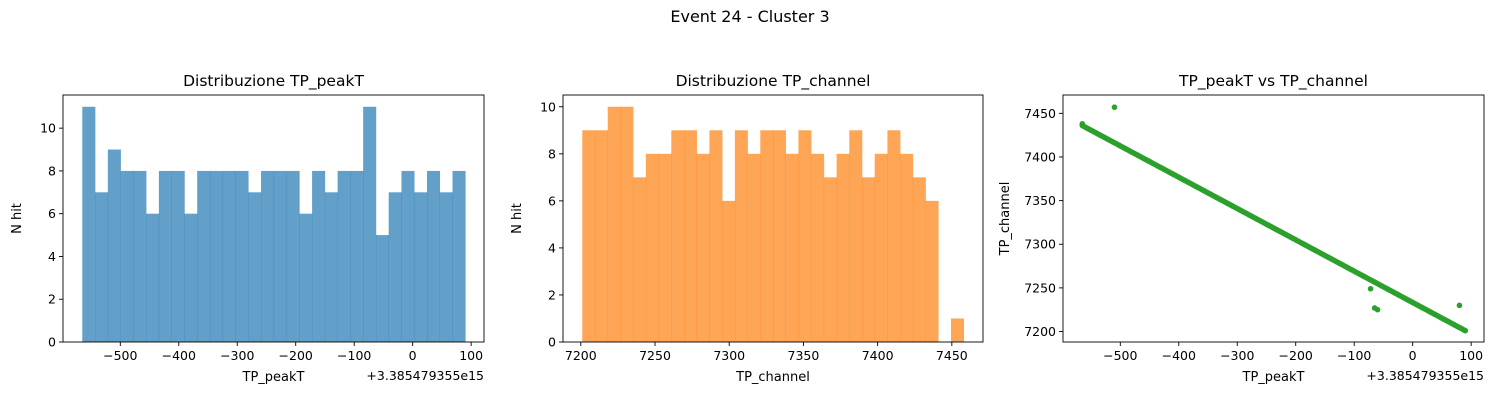  Describe the element at coordinates (729, 355) in the screenshot. I see `x-tick-label: 7300` at that location.